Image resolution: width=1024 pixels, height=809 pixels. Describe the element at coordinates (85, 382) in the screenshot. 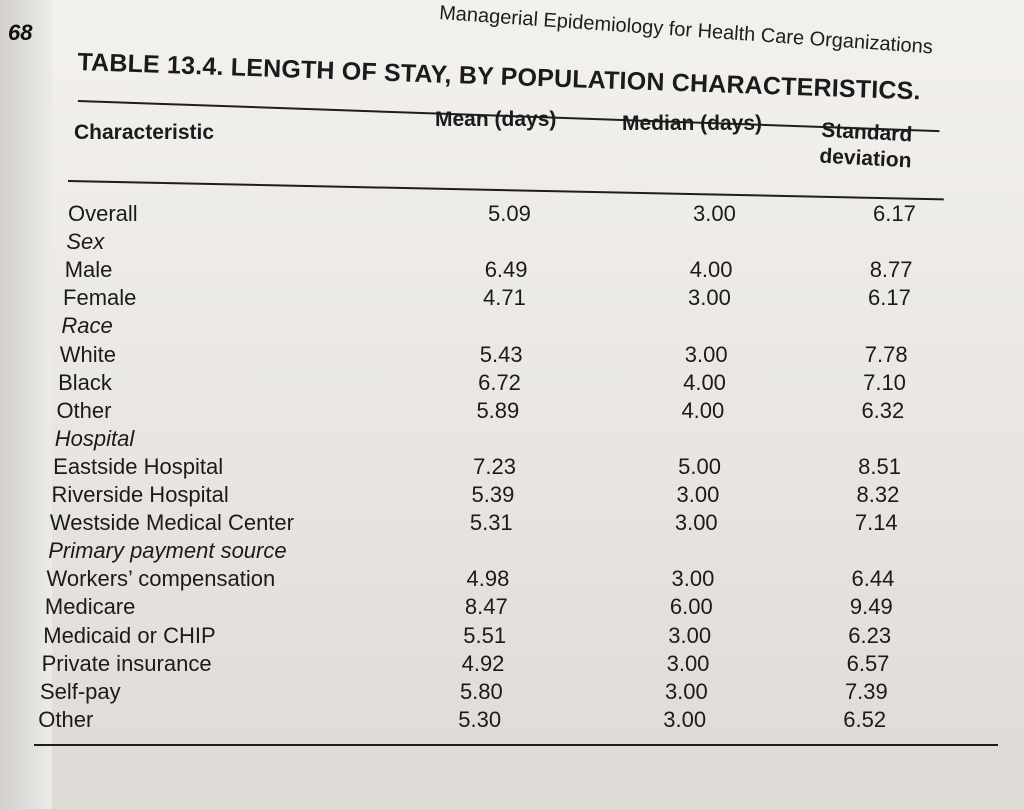

I see `row-label: Black` at that location.